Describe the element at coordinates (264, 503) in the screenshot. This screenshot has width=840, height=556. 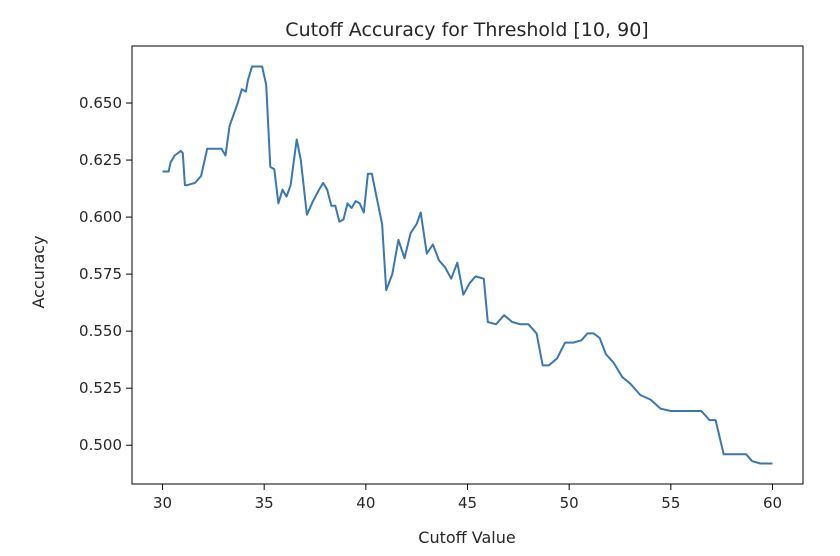
I see `x-tick-label: 35` at that location.